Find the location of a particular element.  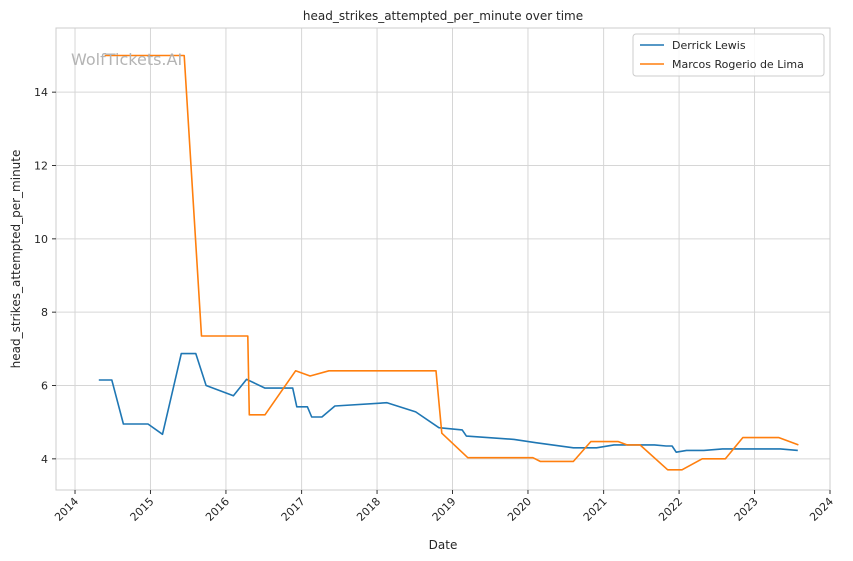

y-tick-label-8: 8 is located at coordinates (44, 312).